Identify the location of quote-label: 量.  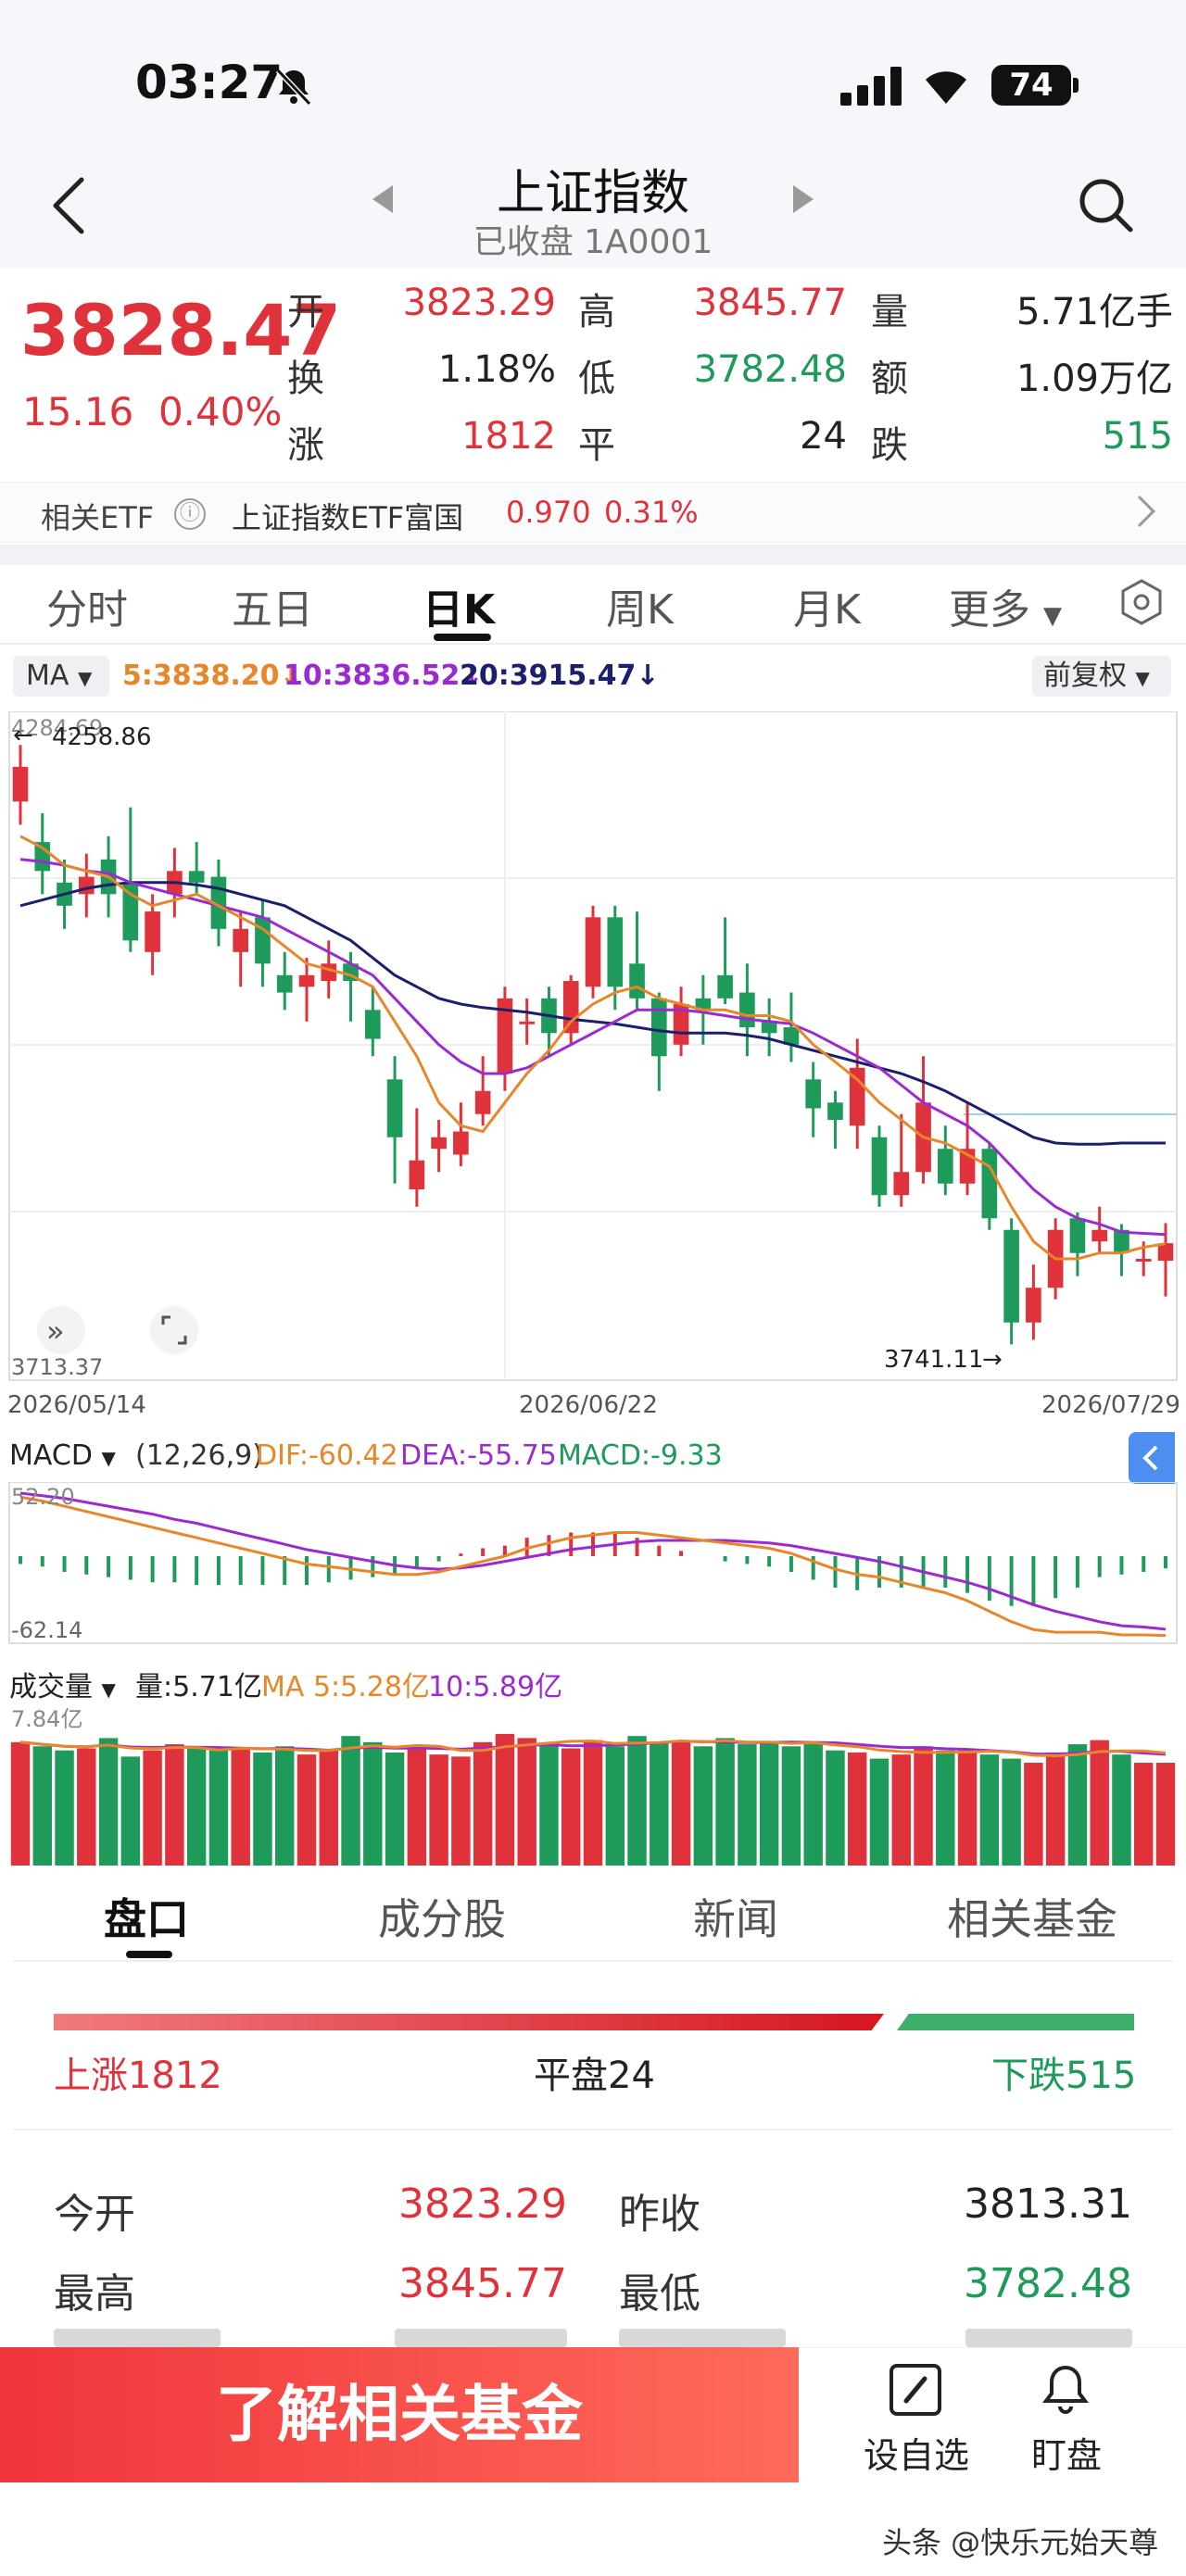
(889, 312).